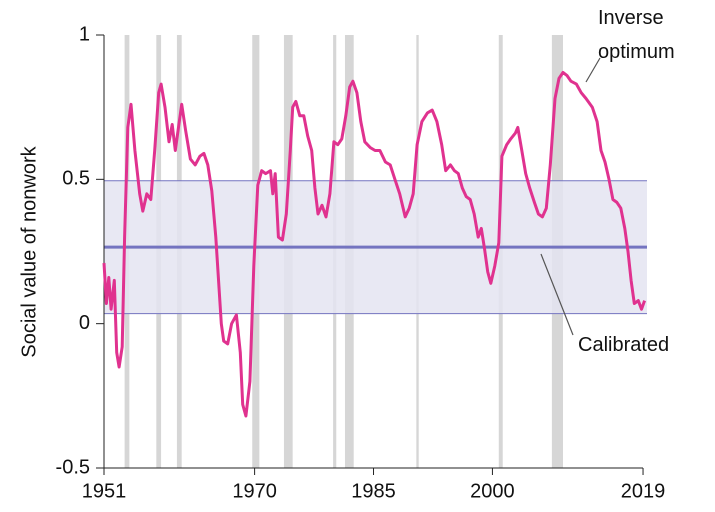 This screenshot has width=715, height=512. Describe the element at coordinates (76, 179) in the screenshot. I see `y-tick-label: 0.5` at that location.